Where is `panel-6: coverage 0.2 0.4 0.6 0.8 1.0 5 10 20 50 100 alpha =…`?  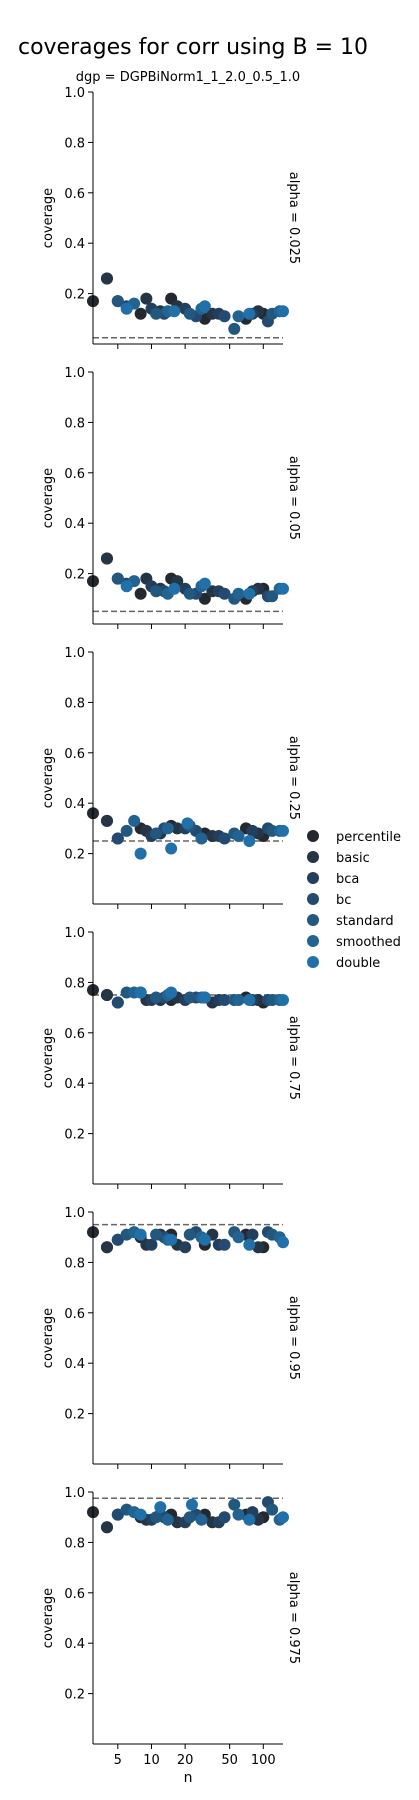 panel-6: coverage 0.2 0.4 0.6 0.8 1.0 5 10 20 50 100 alpha =… is located at coordinates (171, 1627).